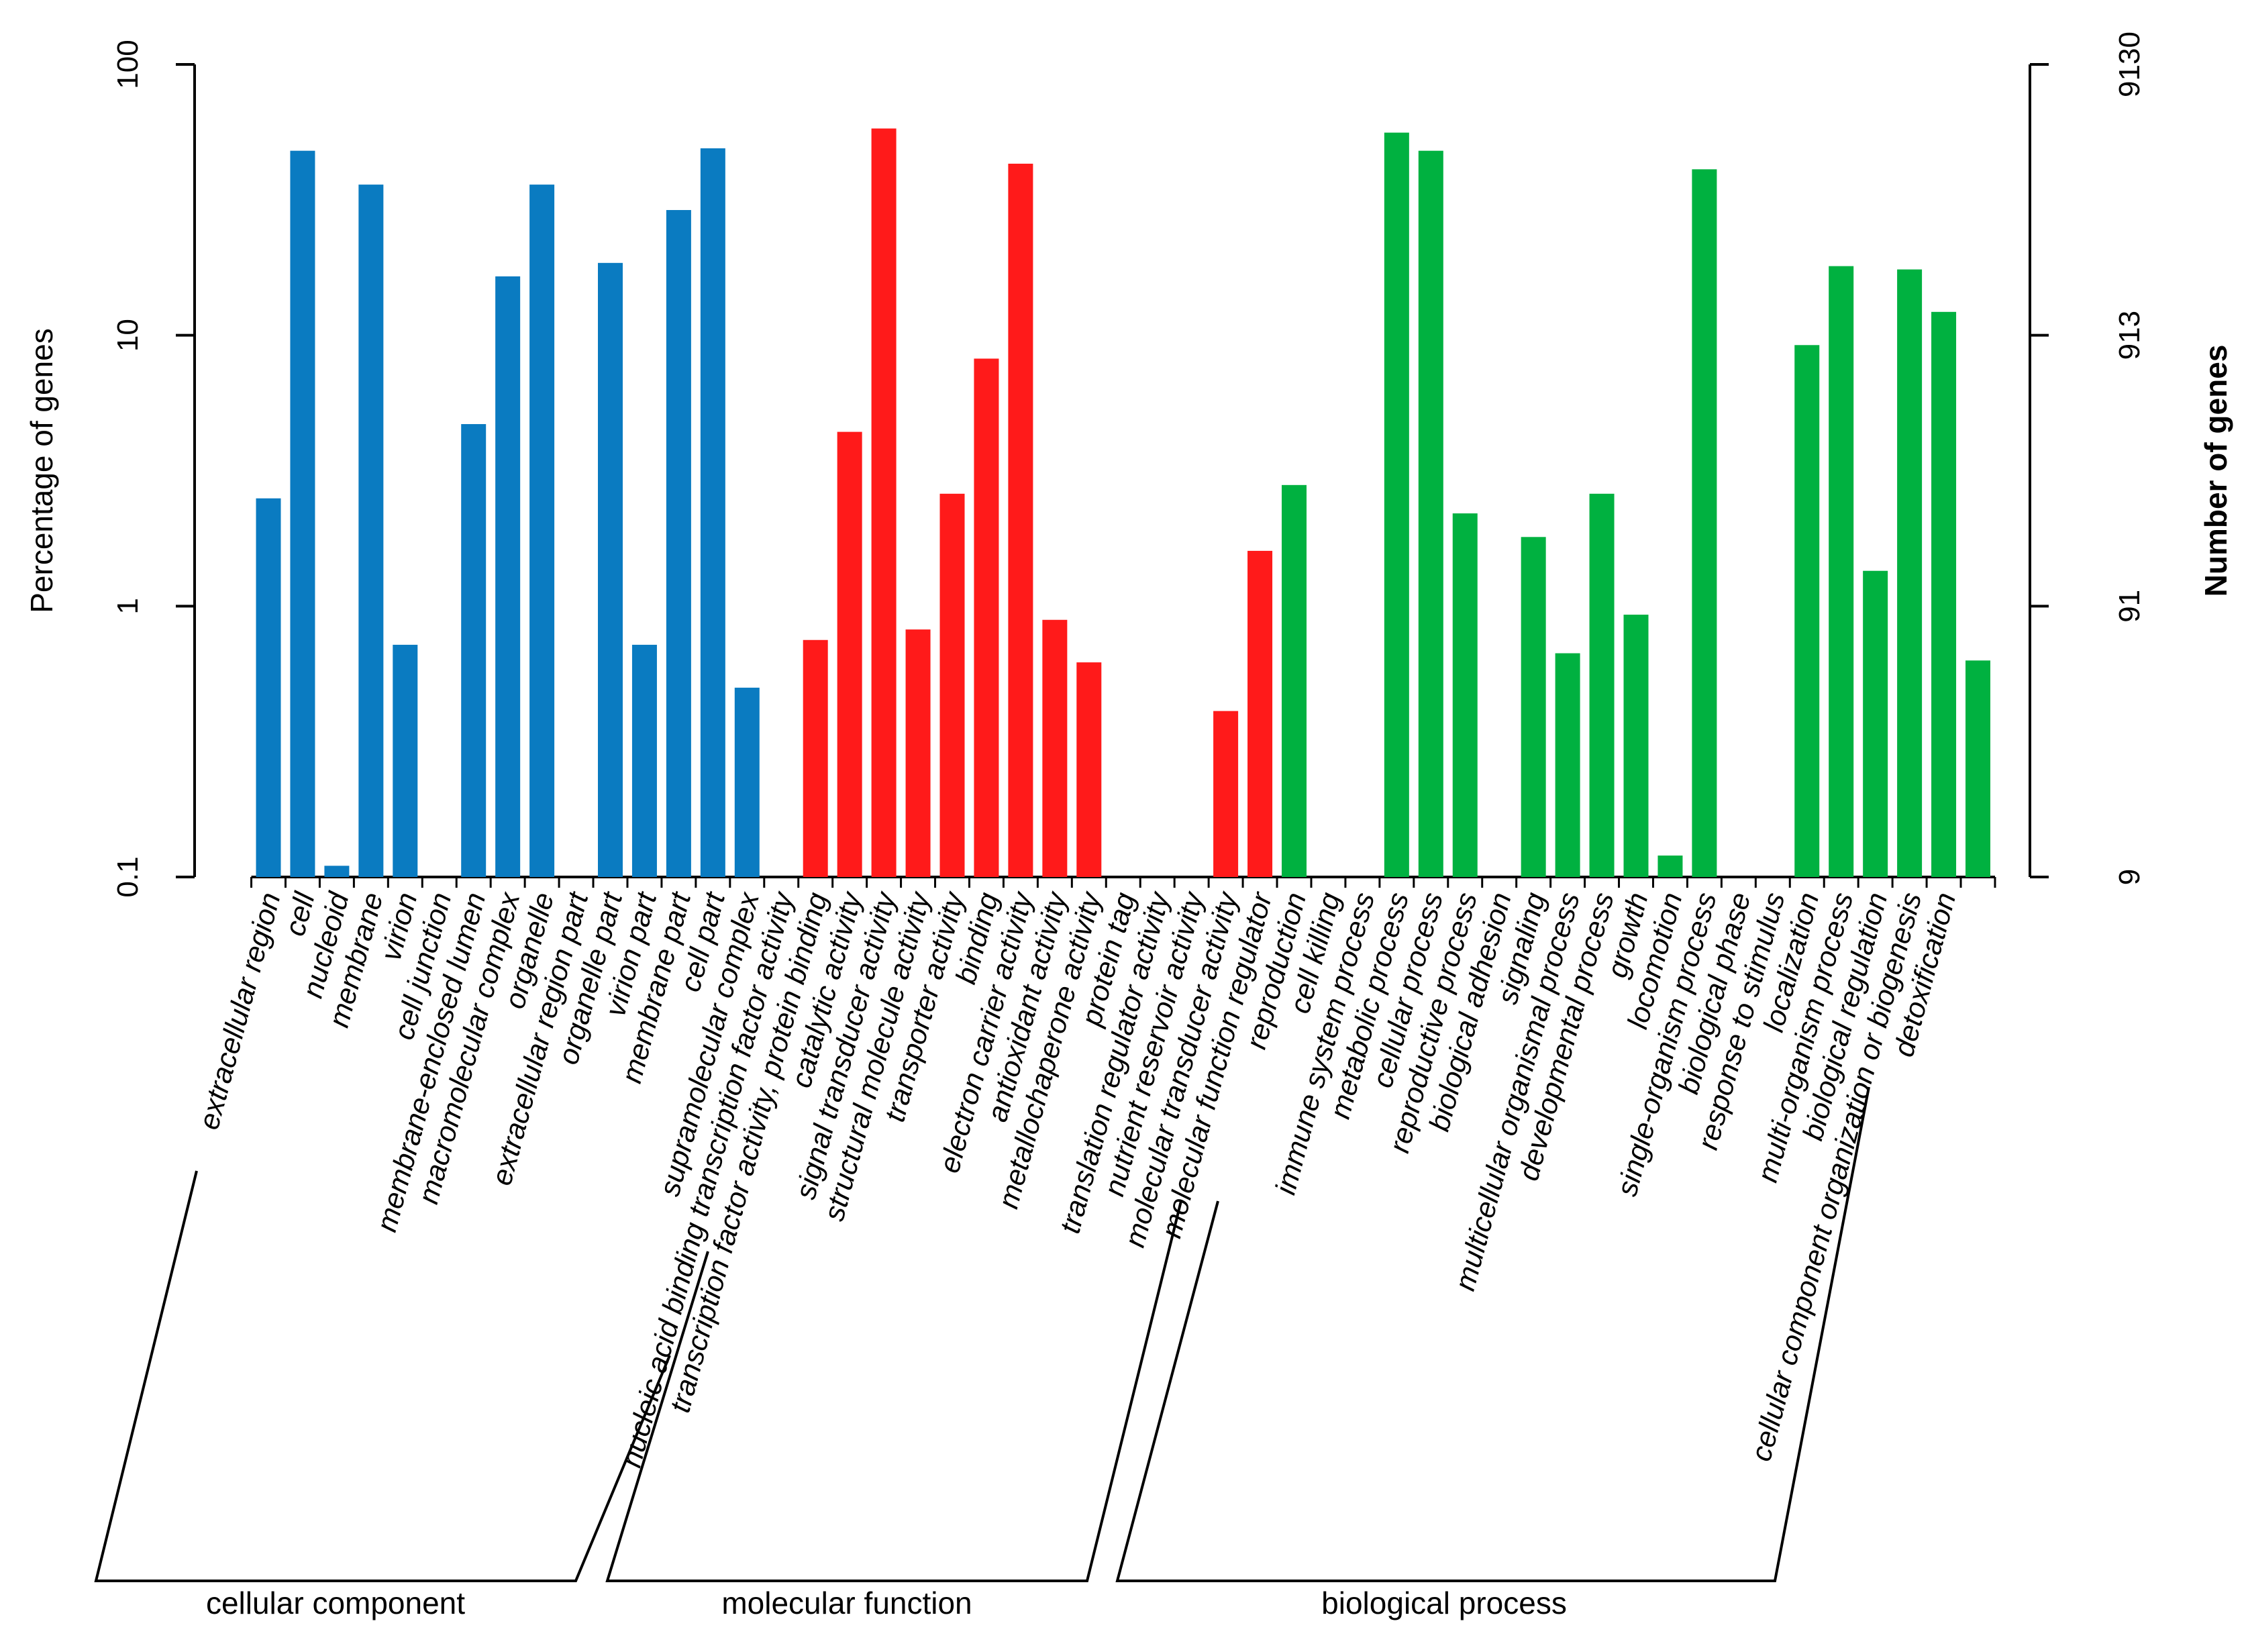 Image resolution: width=2246 pixels, height=1652 pixels. Describe the element at coordinates (2129, 64) in the screenshot. I see `y2-tick-label: 9130` at that location.